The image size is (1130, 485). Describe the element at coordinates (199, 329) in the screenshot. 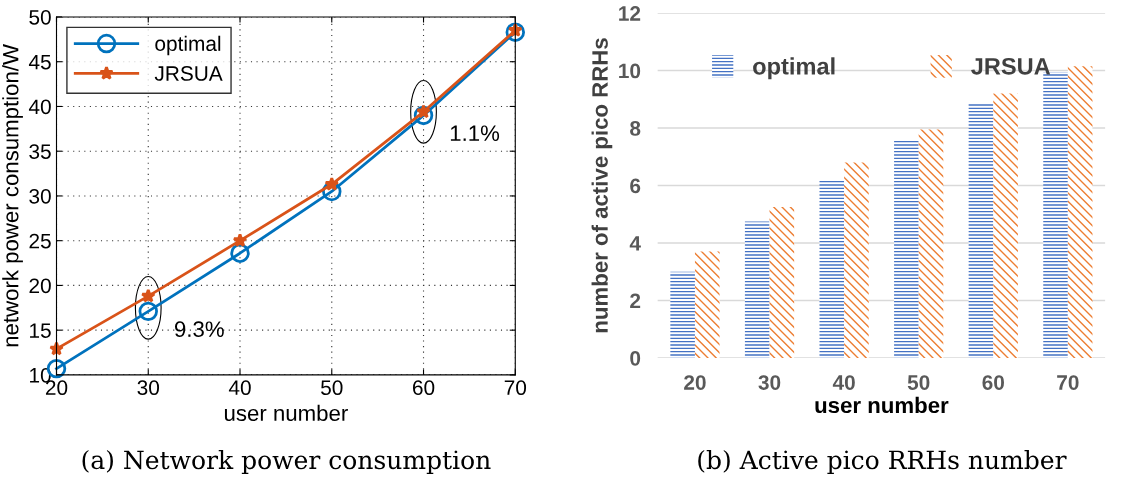

I see `annotation: 9.3%` at that location.